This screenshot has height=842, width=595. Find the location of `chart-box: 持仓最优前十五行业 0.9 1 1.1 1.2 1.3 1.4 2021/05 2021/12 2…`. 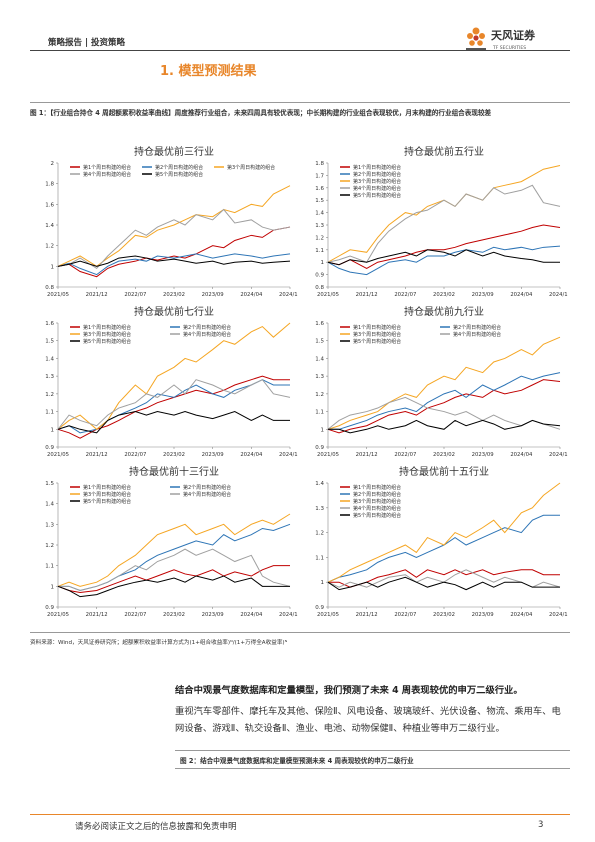

chart-box: 持仓最优前十五行业 0.9 1 1.1 1.2 1.3 1.4 2021/05 2021/12 2… is located at coordinates (434, 543).